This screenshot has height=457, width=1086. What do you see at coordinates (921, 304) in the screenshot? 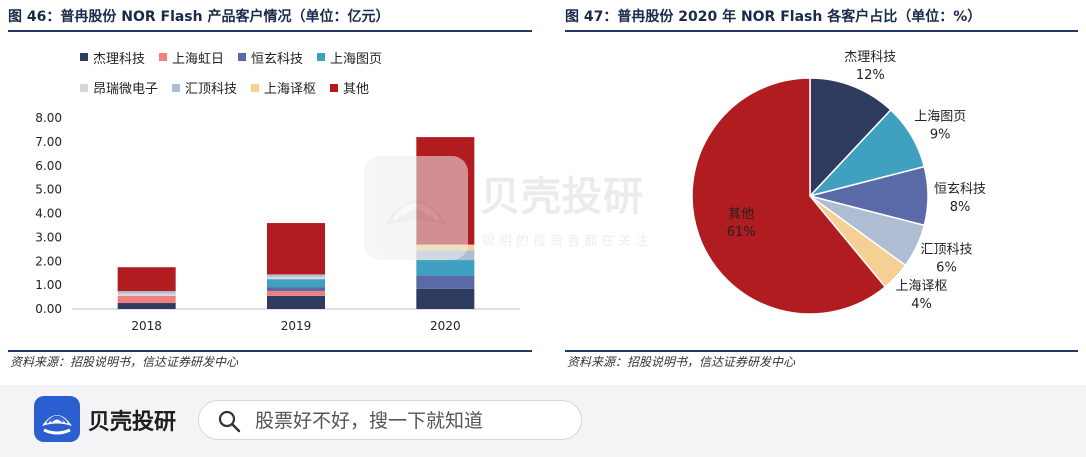
I see `pie-slice-percent: 4%` at bounding box center [921, 304].